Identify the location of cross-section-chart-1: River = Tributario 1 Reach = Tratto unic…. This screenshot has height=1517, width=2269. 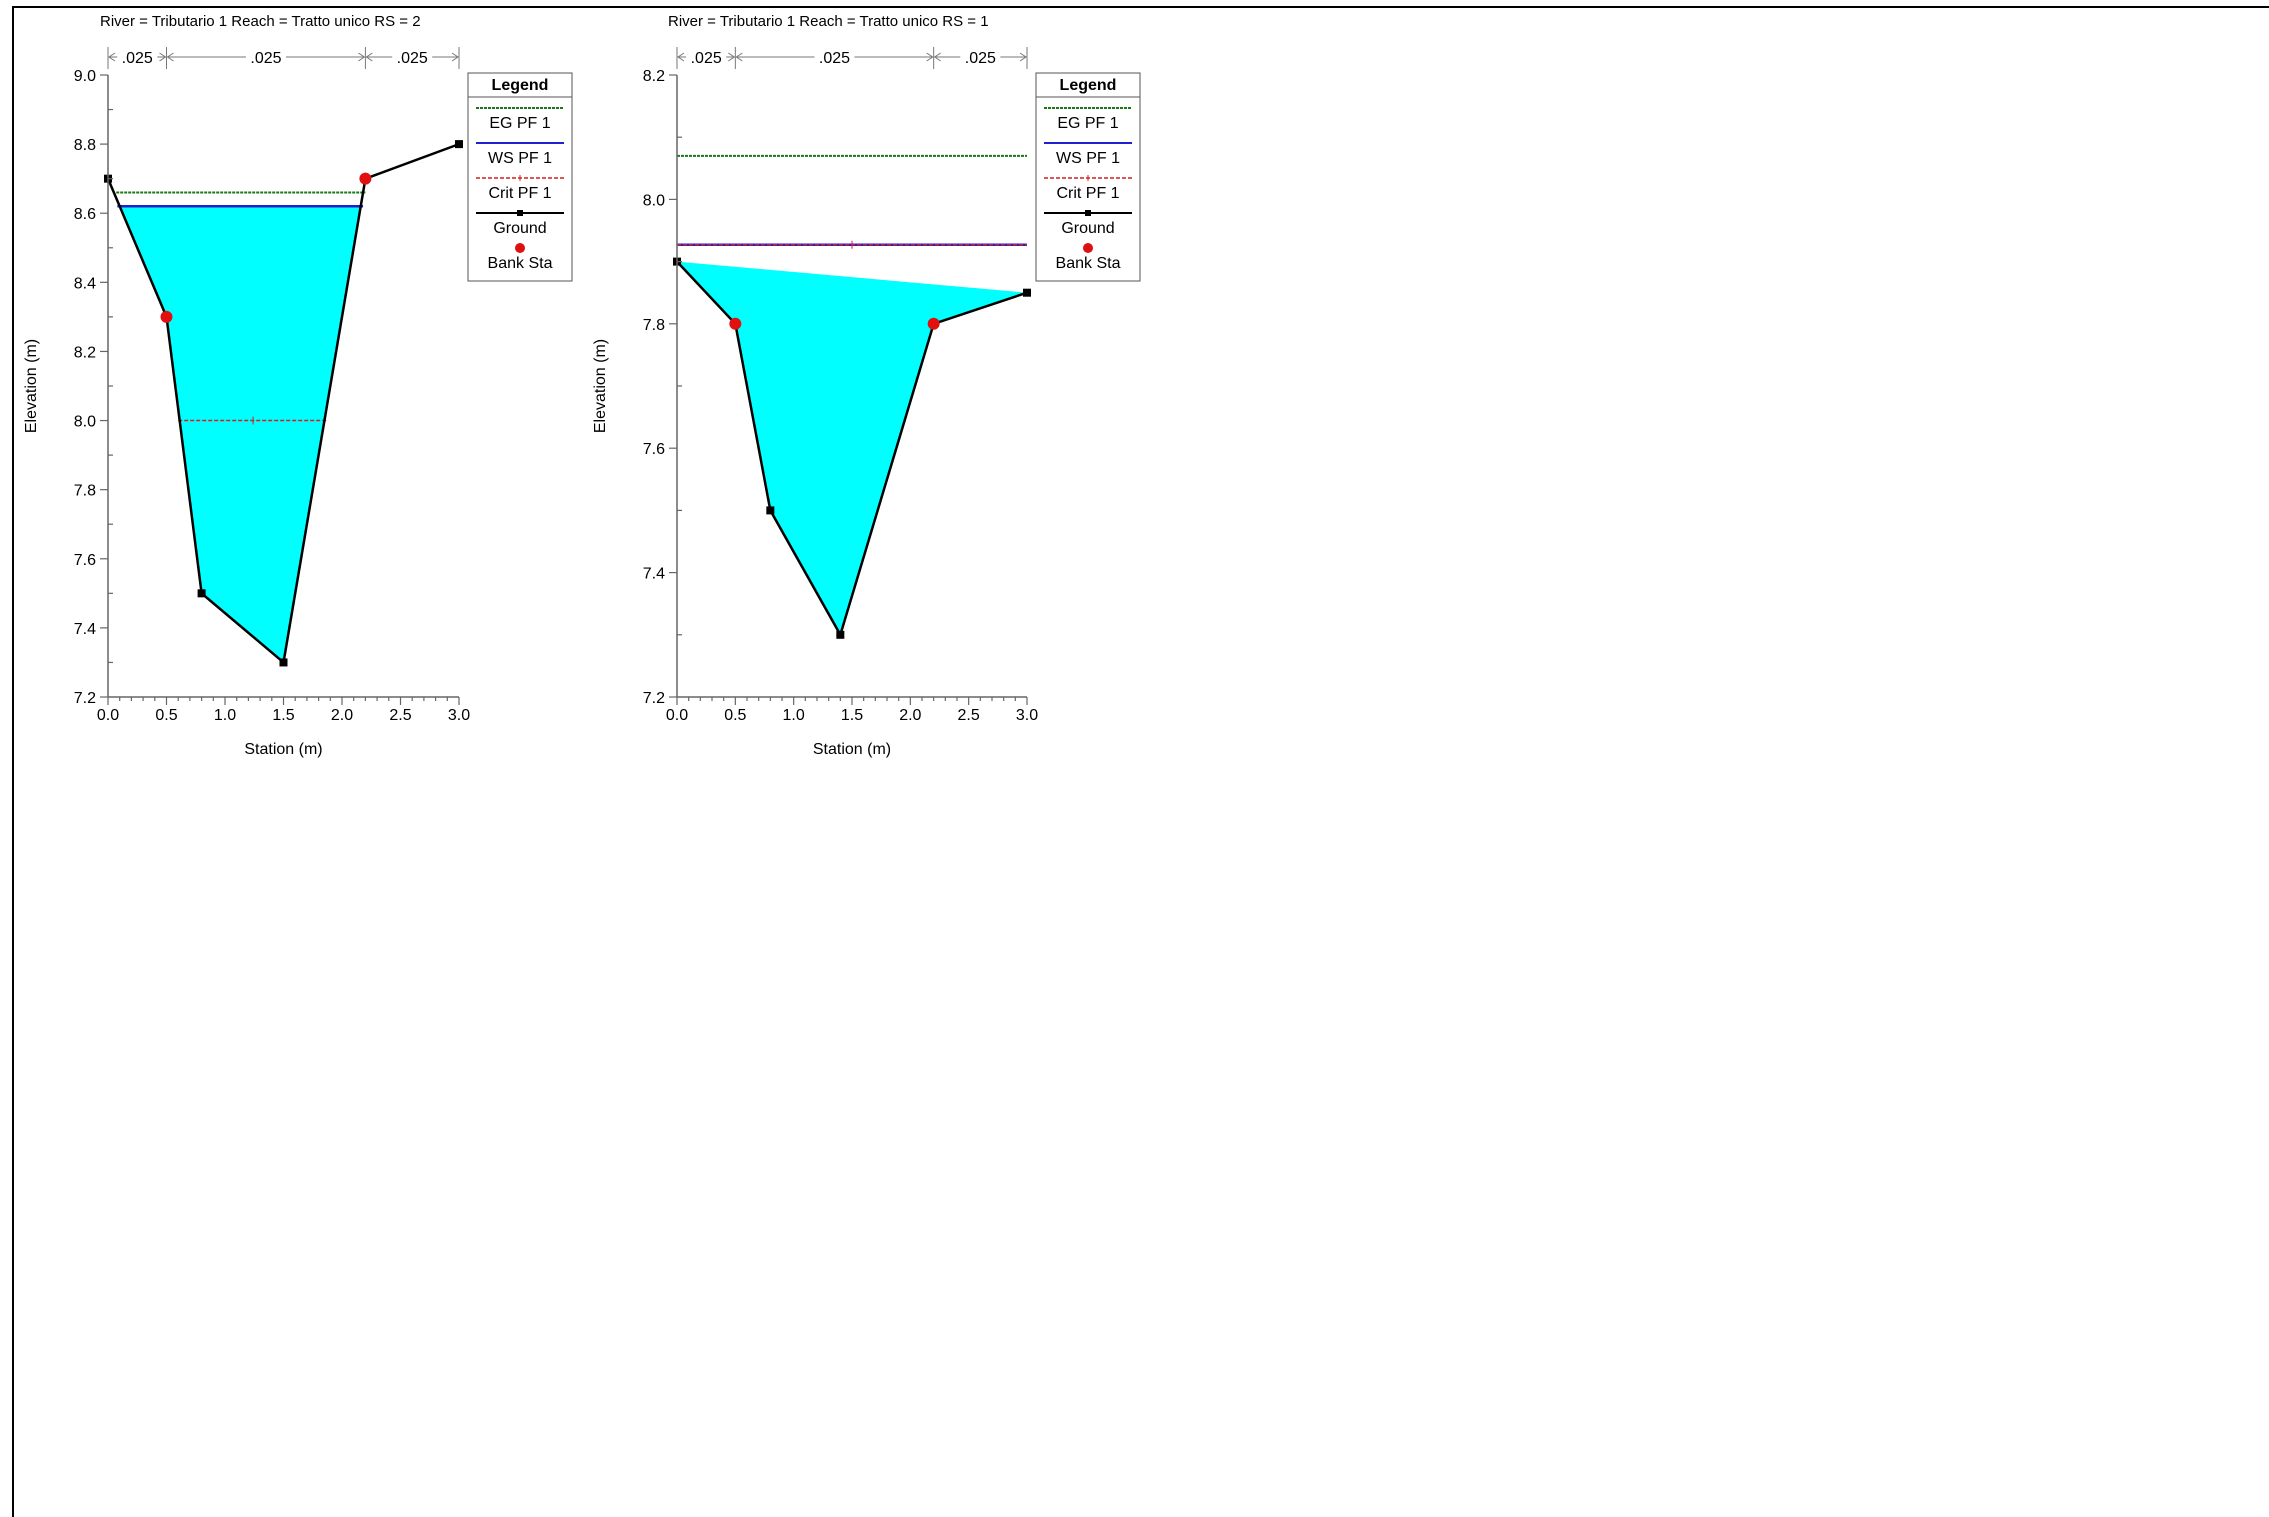
(298, 385).